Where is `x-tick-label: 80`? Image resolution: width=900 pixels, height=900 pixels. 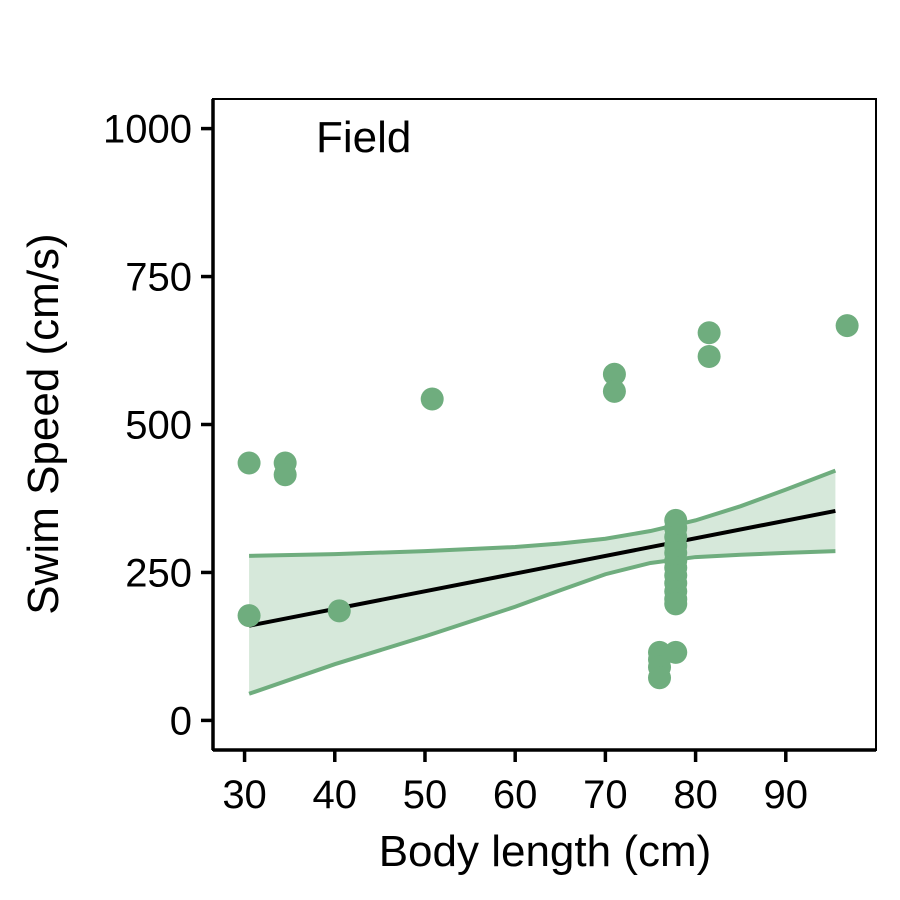 x-tick-label: 80 is located at coordinates (695, 795).